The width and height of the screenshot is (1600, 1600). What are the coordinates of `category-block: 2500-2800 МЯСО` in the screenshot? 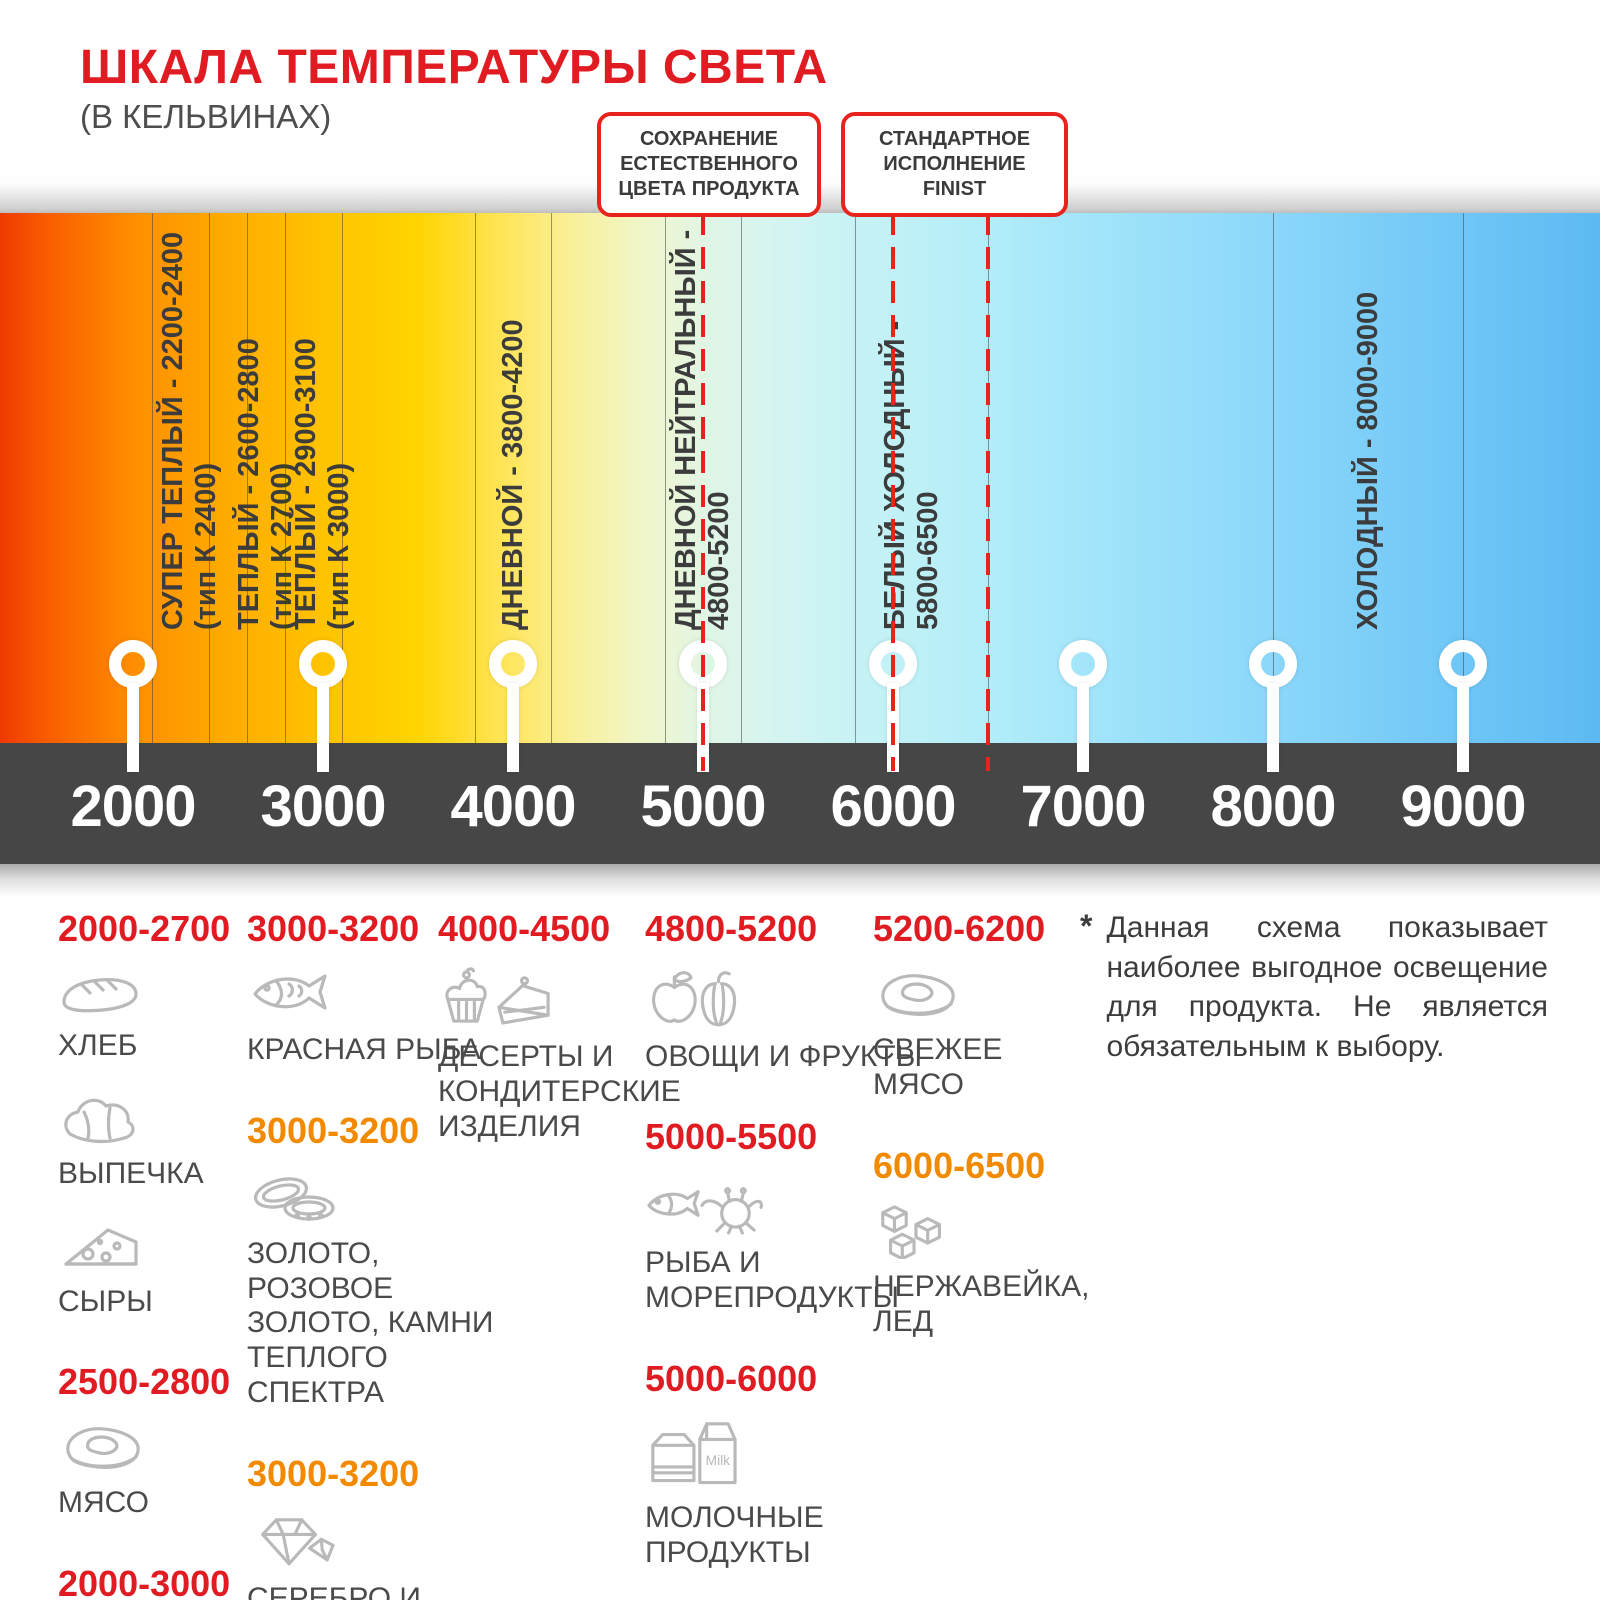 It's located at (150, 1441).